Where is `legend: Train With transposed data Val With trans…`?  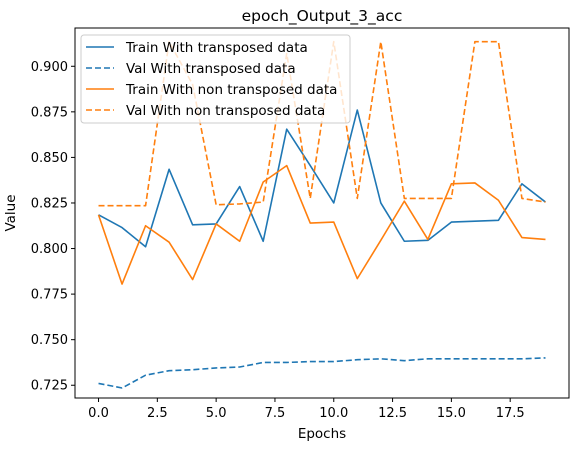
legend: Train With transposed data Val With trans… is located at coordinates (215, 79).